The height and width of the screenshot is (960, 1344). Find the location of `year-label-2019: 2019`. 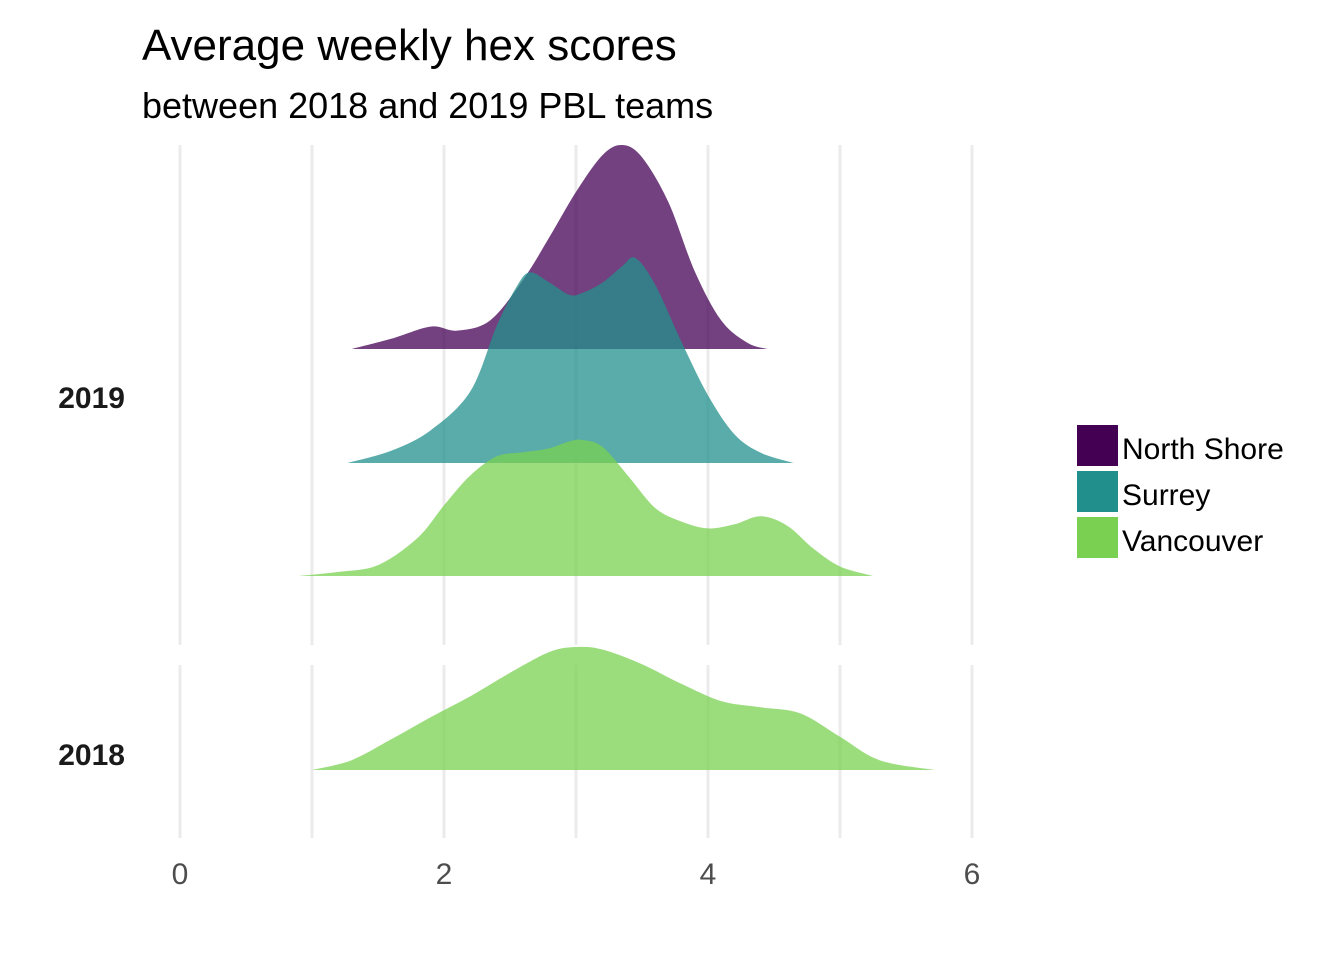

year-label-2019: 2019 is located at coordinates (91, 398).